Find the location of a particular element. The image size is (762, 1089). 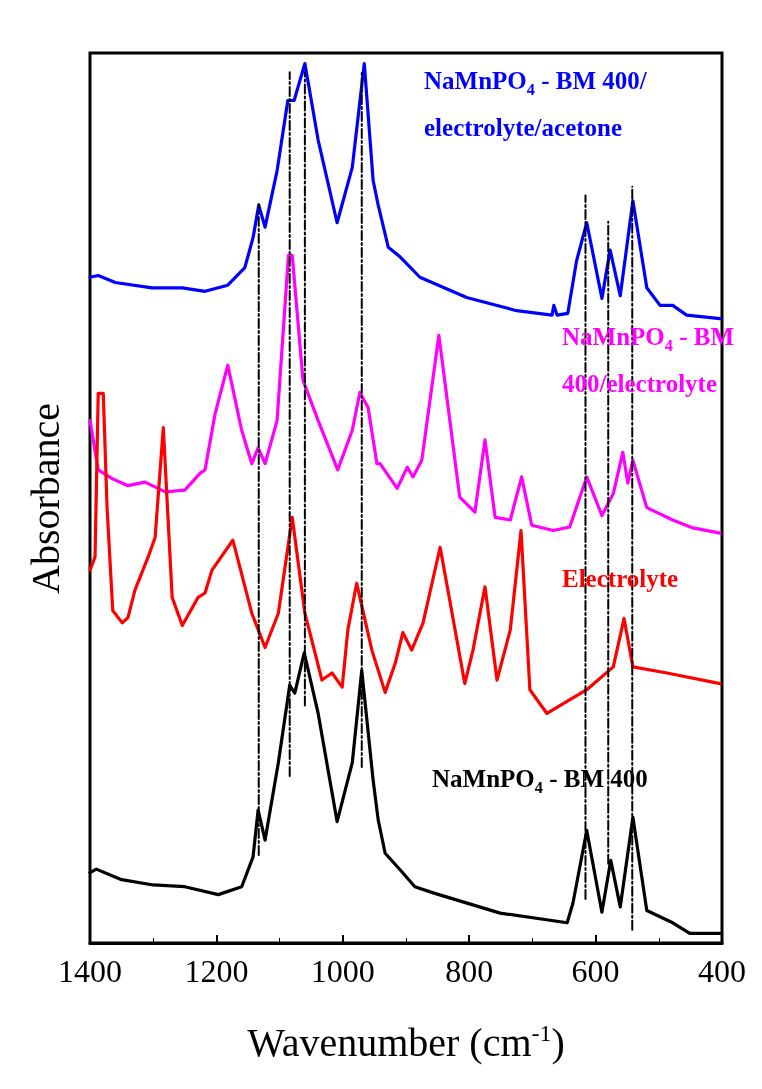

x-tick-label: 1200 is located at coordinates (216, 971).